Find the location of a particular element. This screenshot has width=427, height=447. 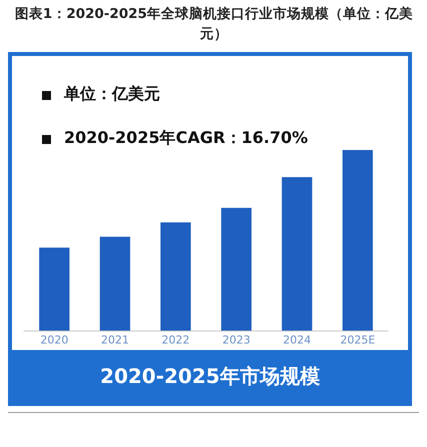

text: 2020-2025年市场规模 is located at coordinates (210, 376).